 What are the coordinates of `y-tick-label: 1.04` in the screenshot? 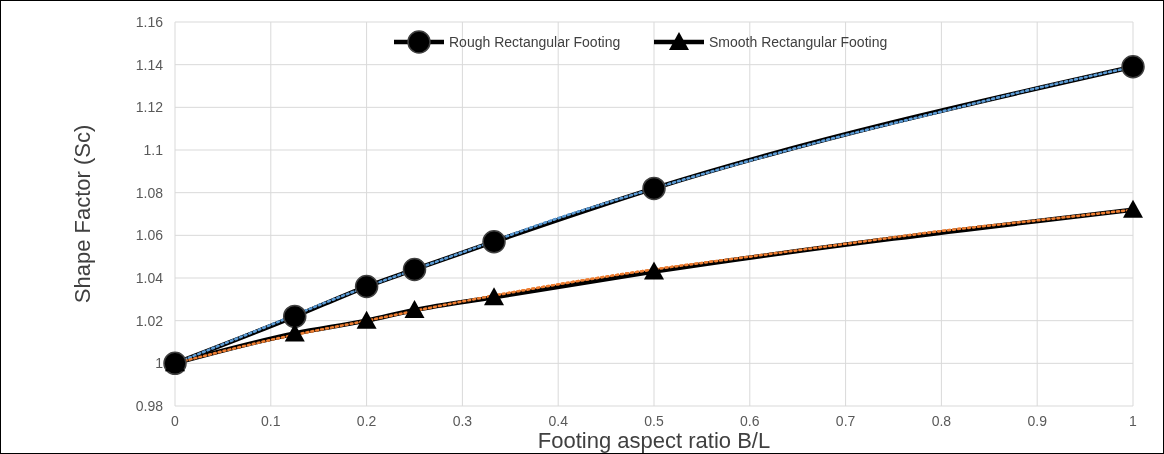 It's located at (149, 277).